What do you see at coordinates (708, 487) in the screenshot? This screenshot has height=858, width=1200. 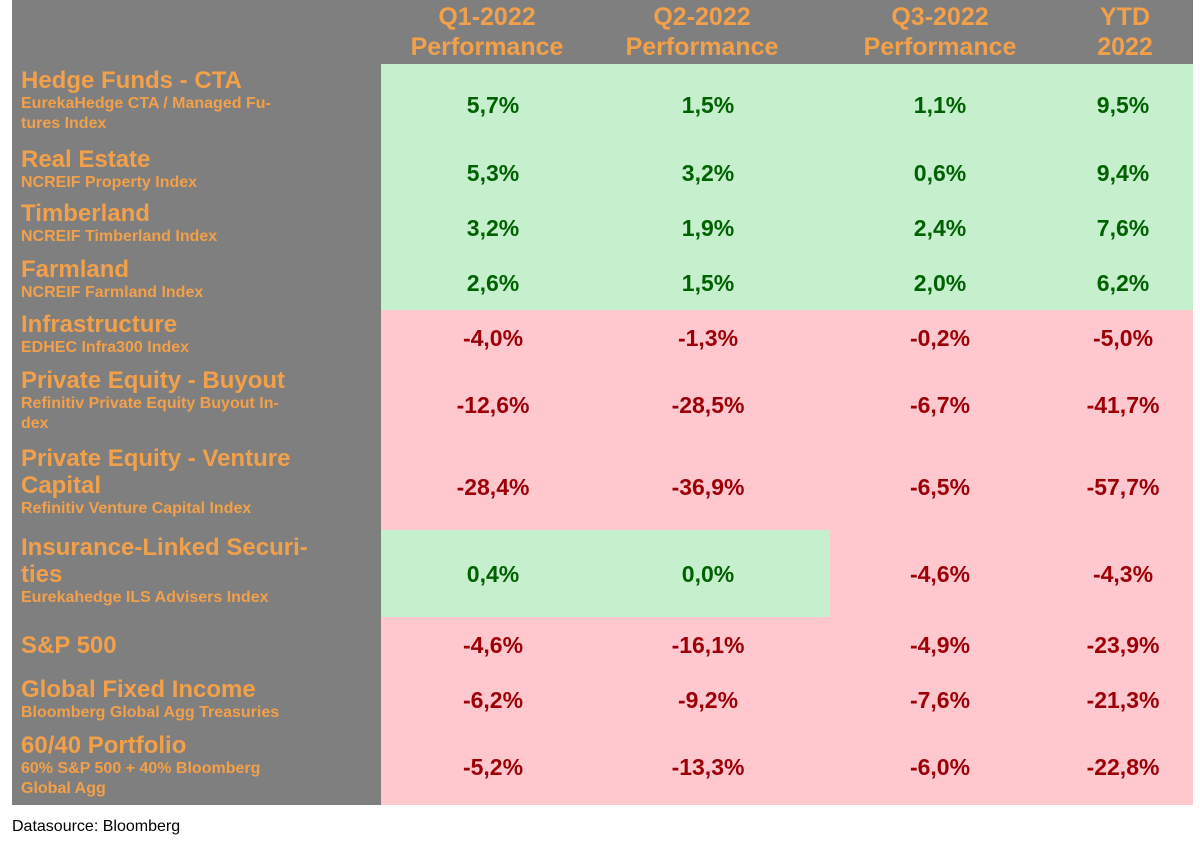 I see `value-cell-q2: -36,9%` at bounding box center [708, 487].